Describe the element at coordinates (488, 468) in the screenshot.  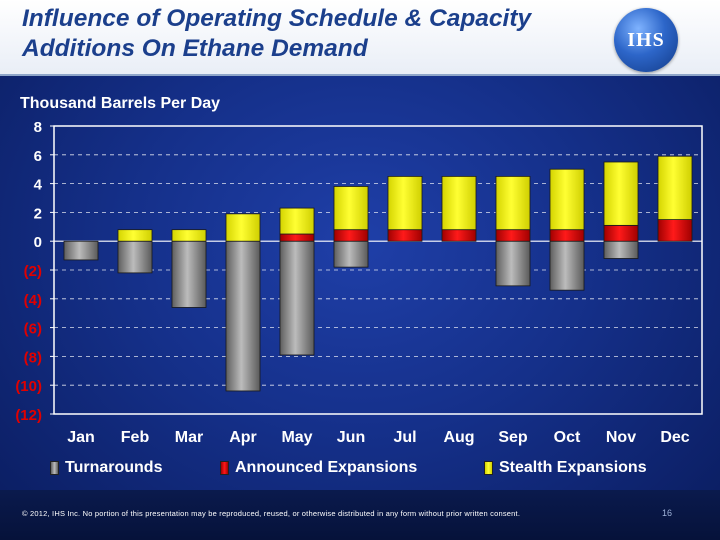
I see `legend-swatch-stealth` at that location.